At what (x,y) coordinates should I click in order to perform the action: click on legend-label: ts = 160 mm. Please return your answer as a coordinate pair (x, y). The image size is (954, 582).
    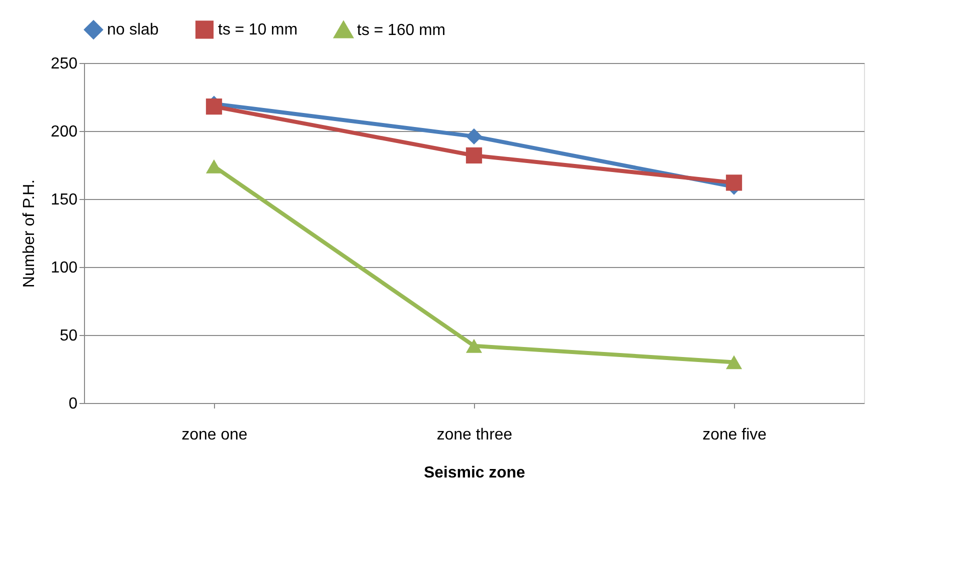
    Looking at the image, I should click on (401, 31).